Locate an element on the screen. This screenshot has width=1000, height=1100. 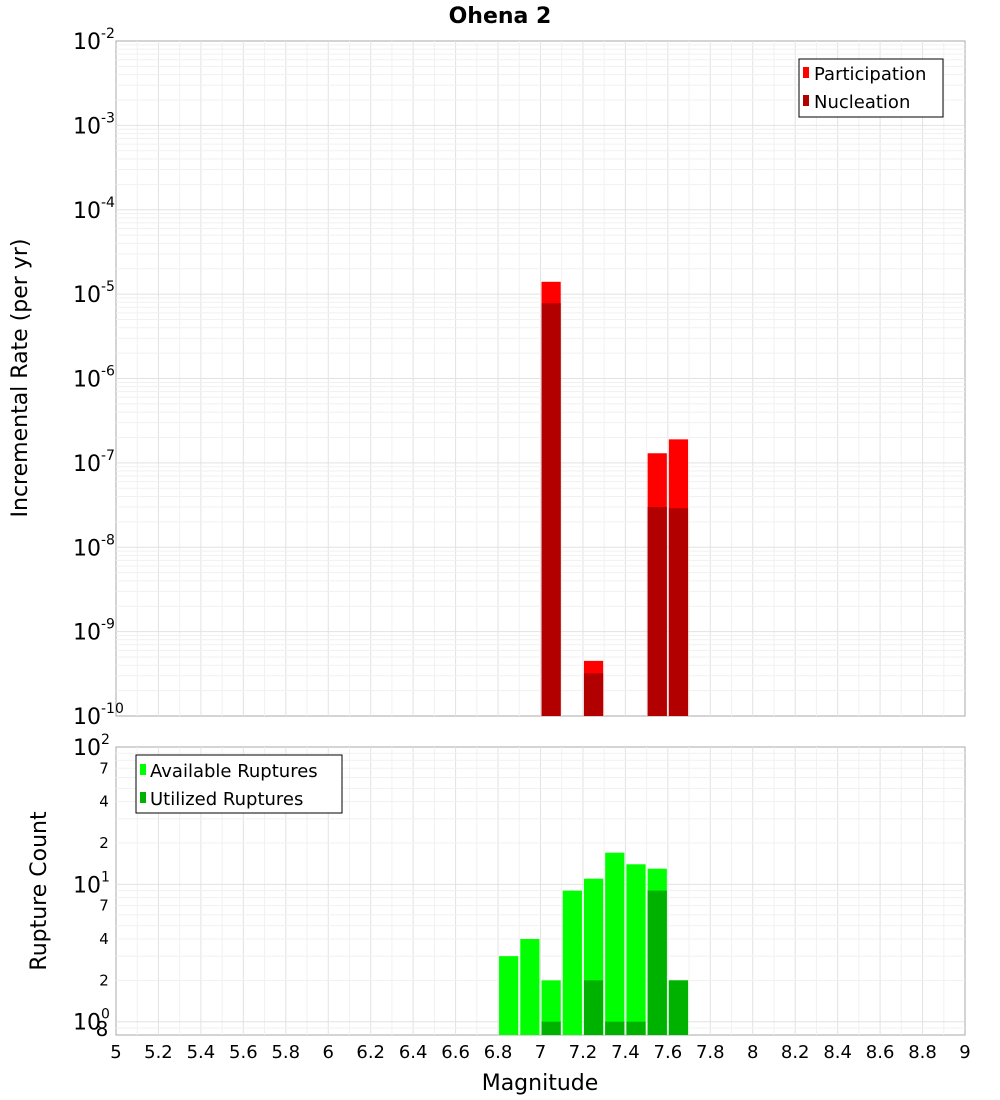
x-tick-label: 8.6 is located at coordinates (880, 1052).